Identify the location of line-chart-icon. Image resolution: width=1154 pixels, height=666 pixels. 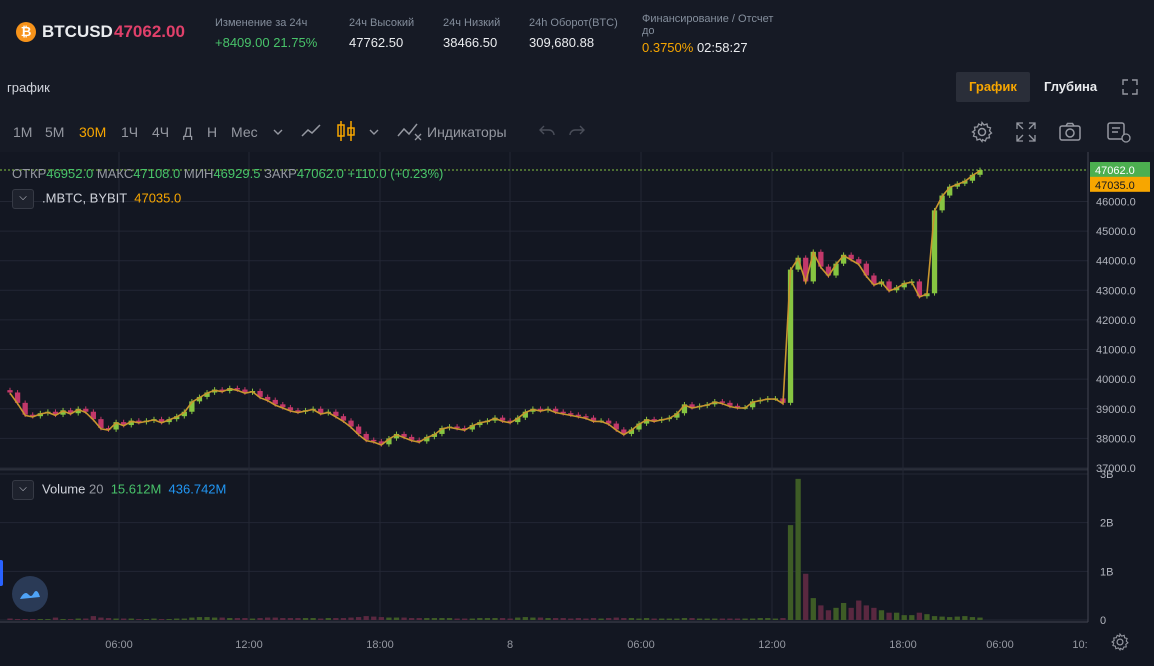
(311, 131).